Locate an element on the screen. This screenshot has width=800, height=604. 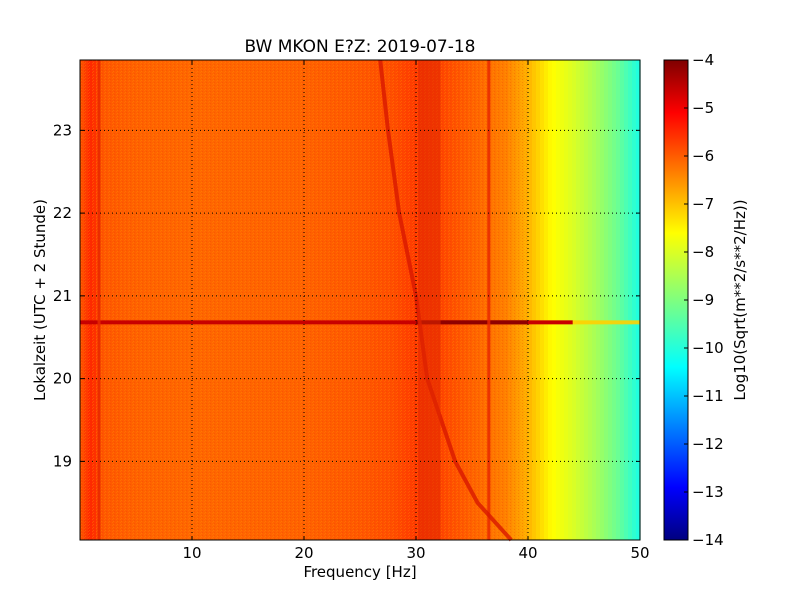
colorbar: −4 −5 −6 −7 −8 −9 −10 −11 −12 −13 −14 is located at coordinates (693, 300).